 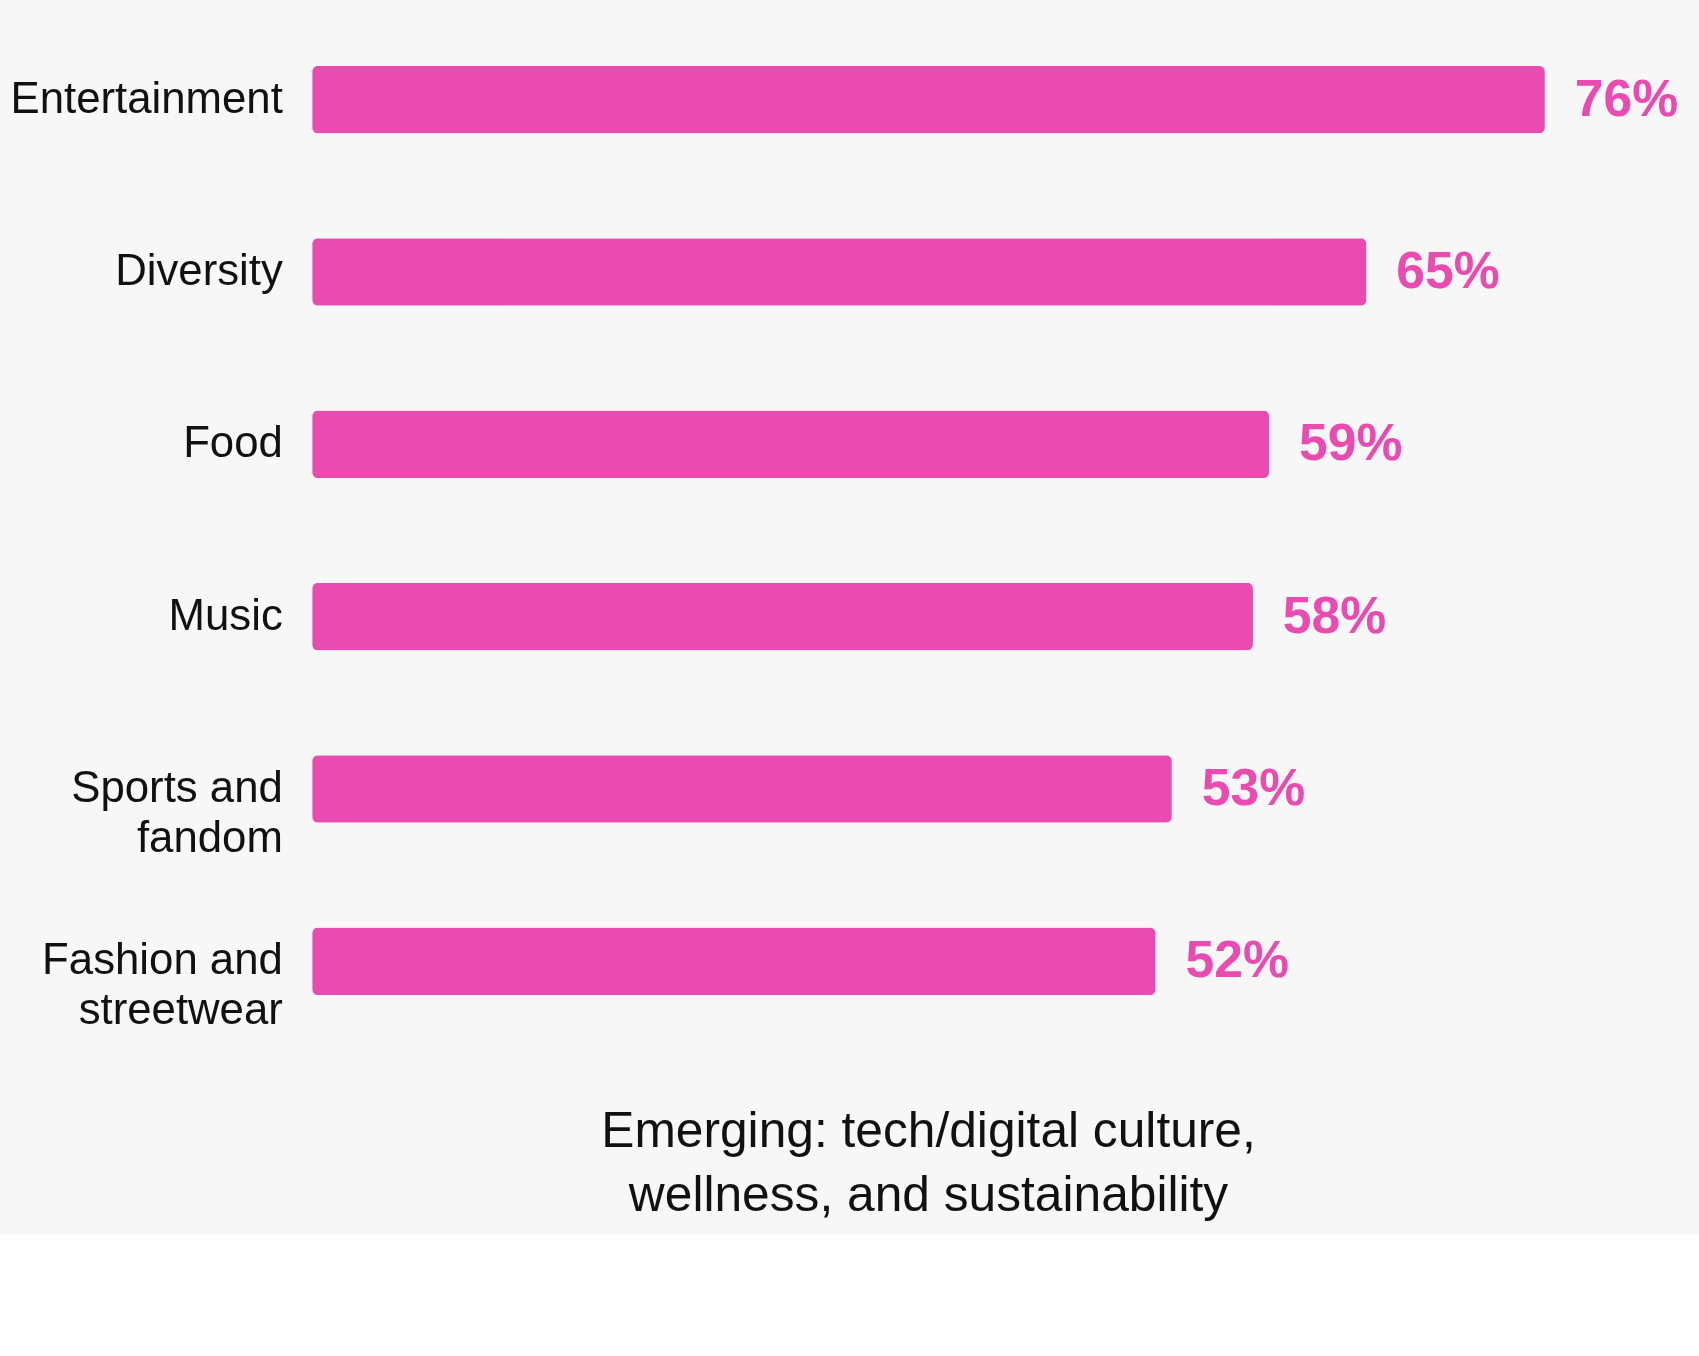 What do you see at coordinates (1626, 97) in the screenshot?
I see `data-label: 76%` at bounding box center [1626, 97].